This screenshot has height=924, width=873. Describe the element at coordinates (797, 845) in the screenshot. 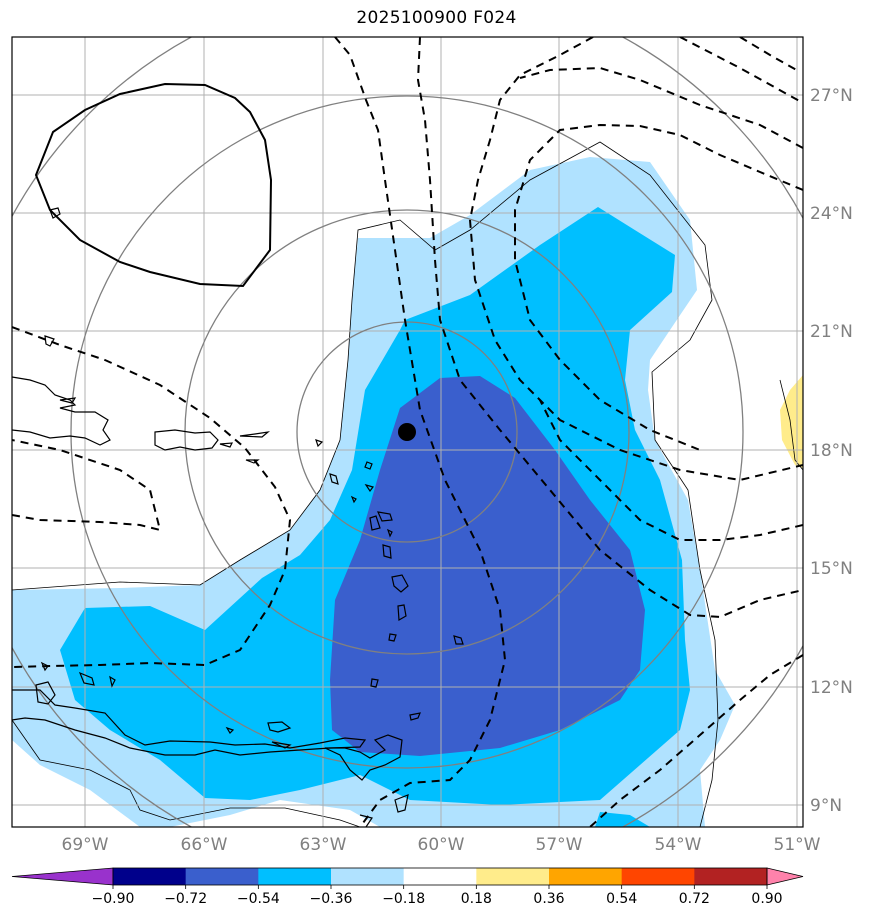

I see `lon-label: 51°W` at that location.